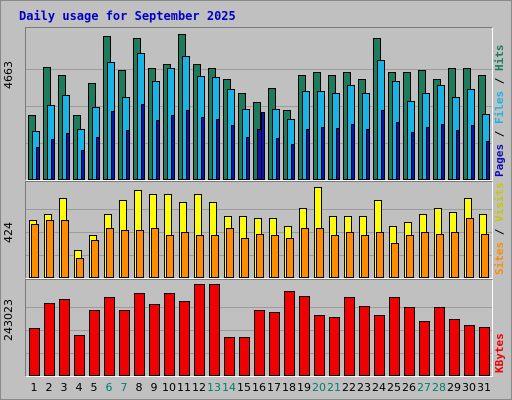 This screenshot has height=400, width=512. What do you see at coordinates (229, 387) in the screenshot?
I see `x-tick-day-14: 14` at bounding box center [229, 387].